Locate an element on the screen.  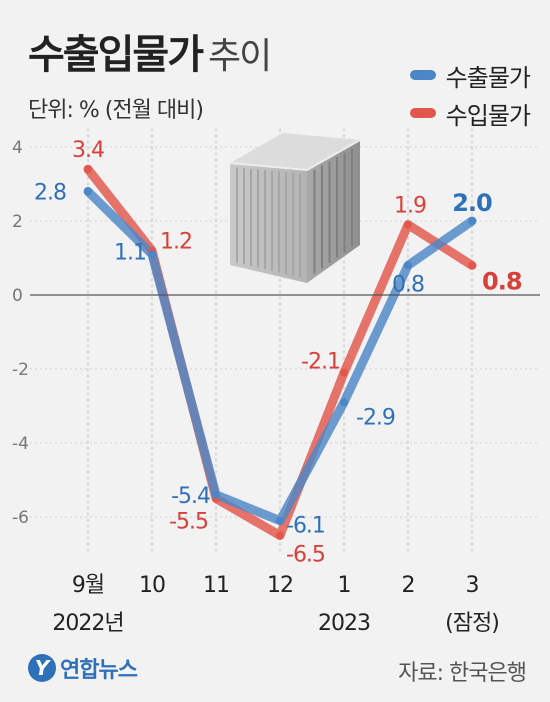
y-tick-label: 0 is located at coordinates (17, 296).